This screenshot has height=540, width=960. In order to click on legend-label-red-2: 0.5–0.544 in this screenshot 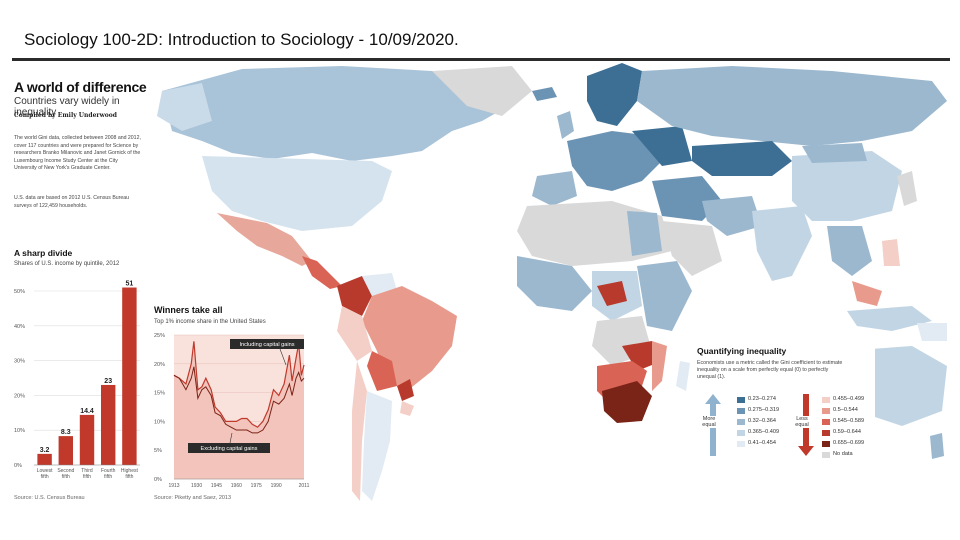, I will do `click(845, 410)`.